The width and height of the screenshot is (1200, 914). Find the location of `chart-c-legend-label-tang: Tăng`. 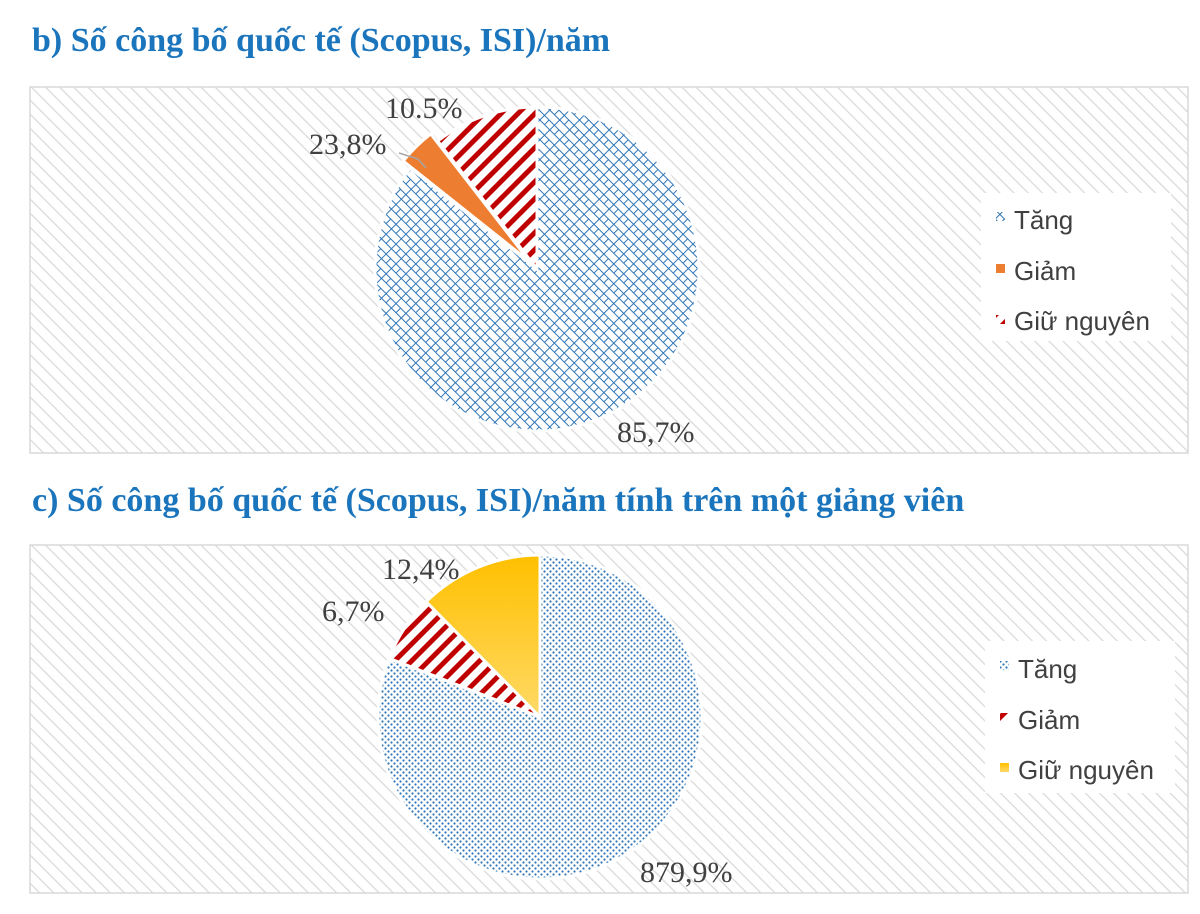

chart-c-legend-label-tang: Tăng is located at coordinates (1047, 669).